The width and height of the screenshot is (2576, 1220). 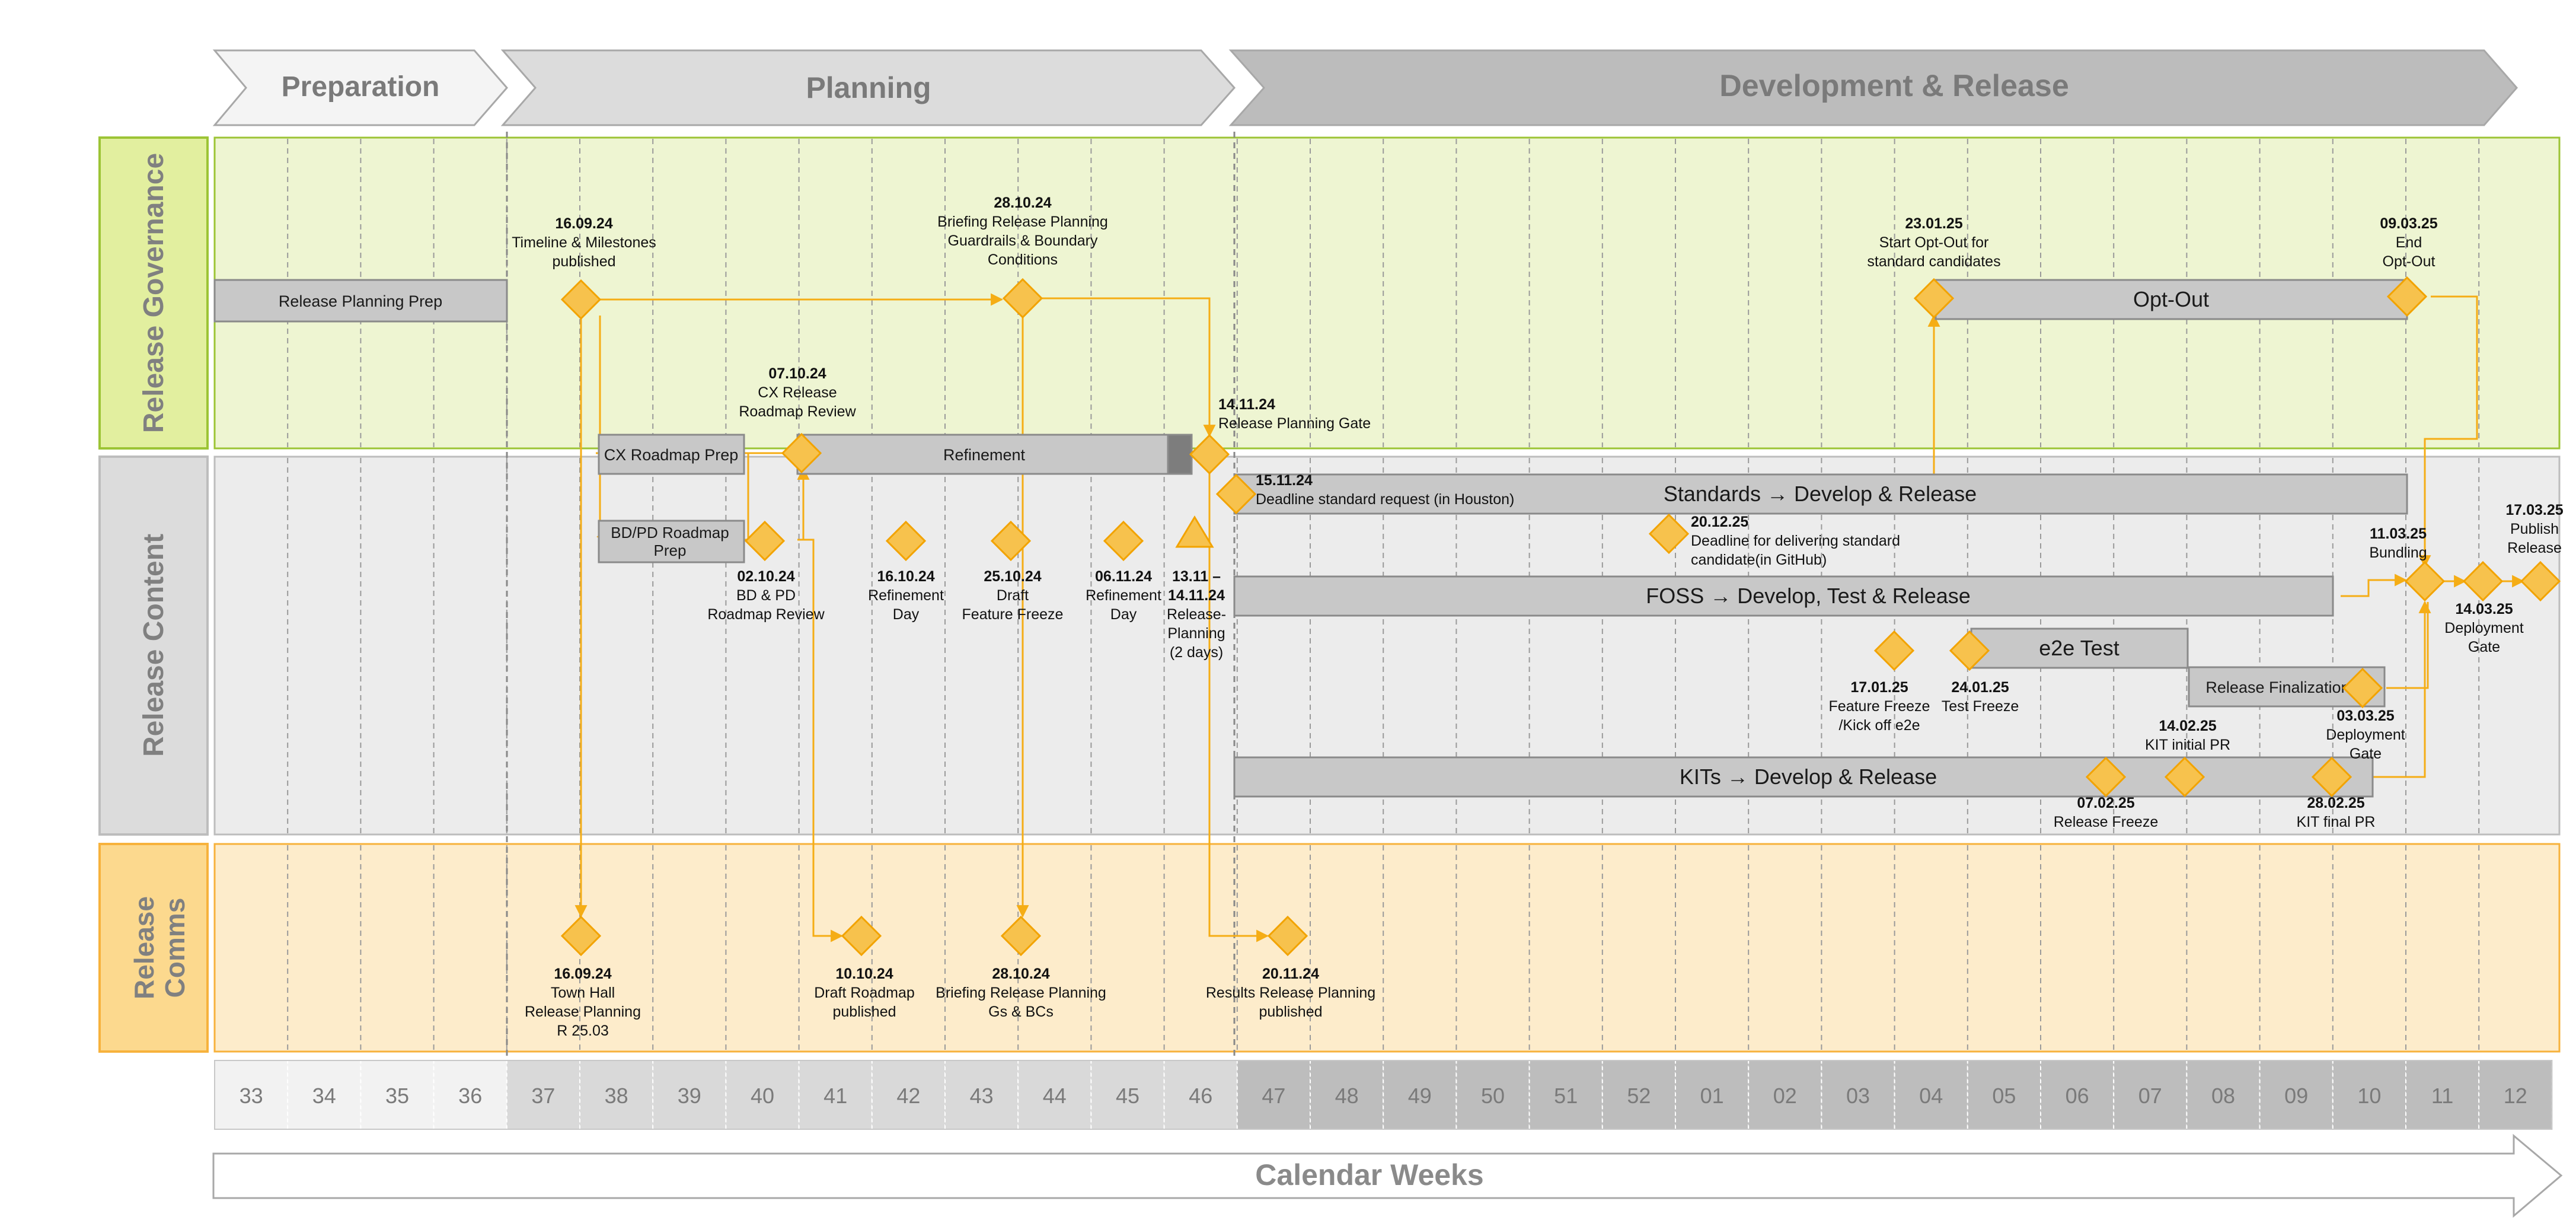 I want to click on milestone-test-freeze: 24.01.25 Test Freeze, so click(x=1980, y=672).